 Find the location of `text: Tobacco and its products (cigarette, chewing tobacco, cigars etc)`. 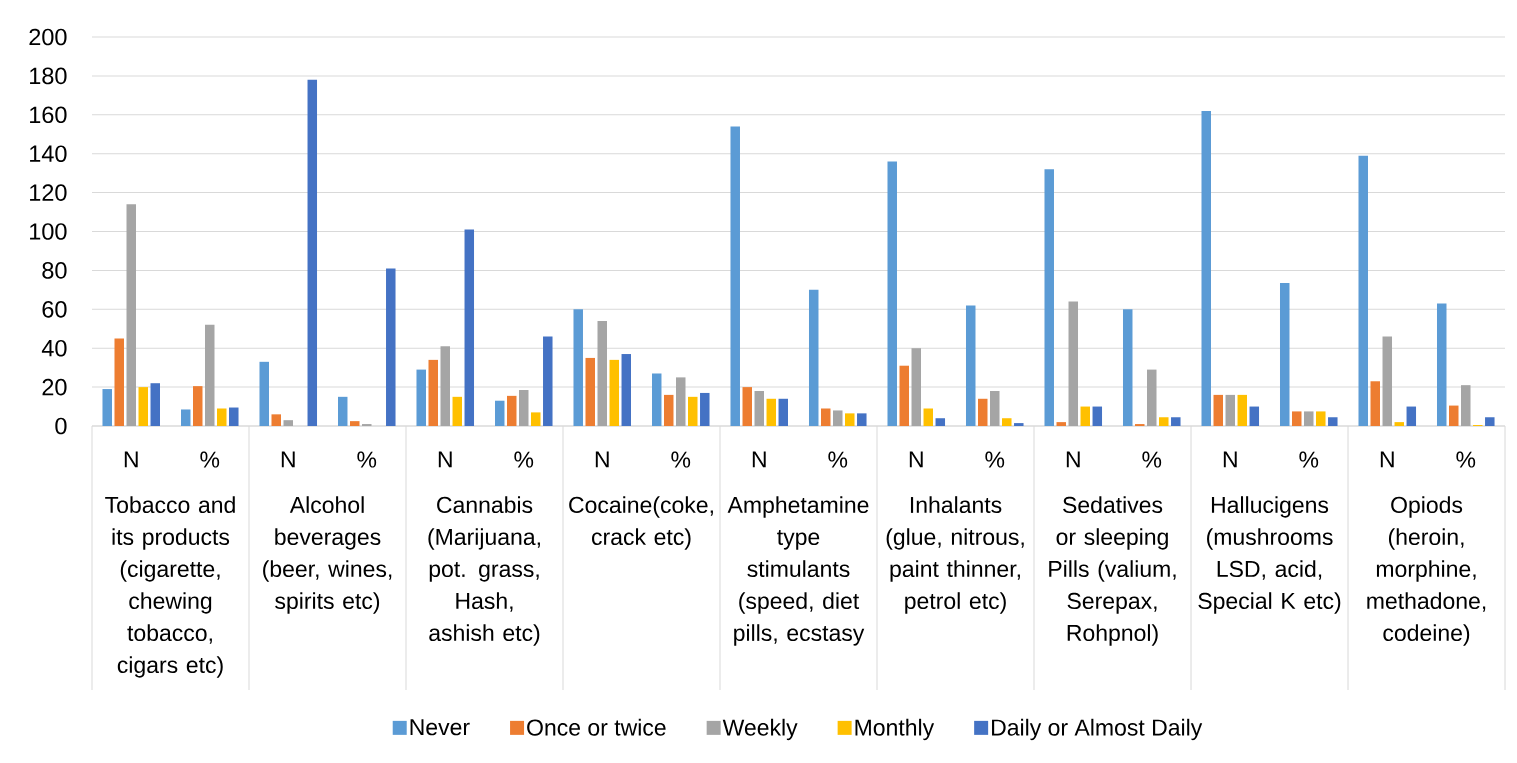

text: Tobacco and its products (cigarette, chewing tobacco, cigars etc) is located at coordinates (170, 587).